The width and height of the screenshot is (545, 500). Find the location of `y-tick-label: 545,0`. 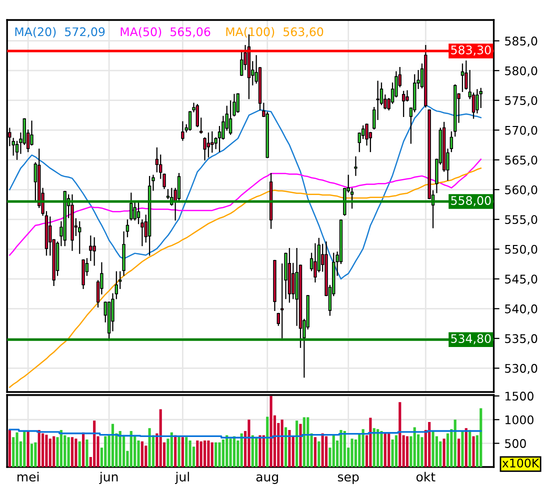

y-tick-label: 545,0 is located at coordinates (521, 279).